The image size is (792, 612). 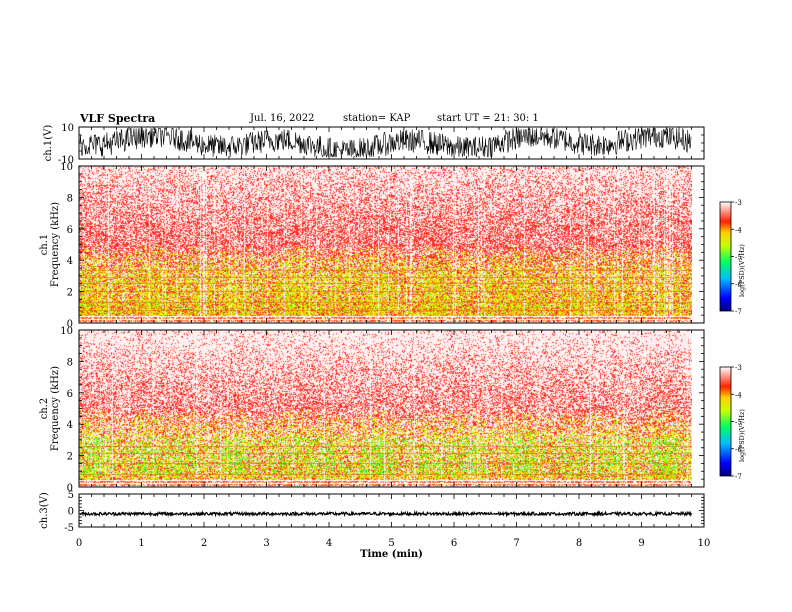 What do you see at coordinates (738, 395) in the screenshot?
I see `ch2-colorbar-tick-label: -4` at bounding box center [738, 395].